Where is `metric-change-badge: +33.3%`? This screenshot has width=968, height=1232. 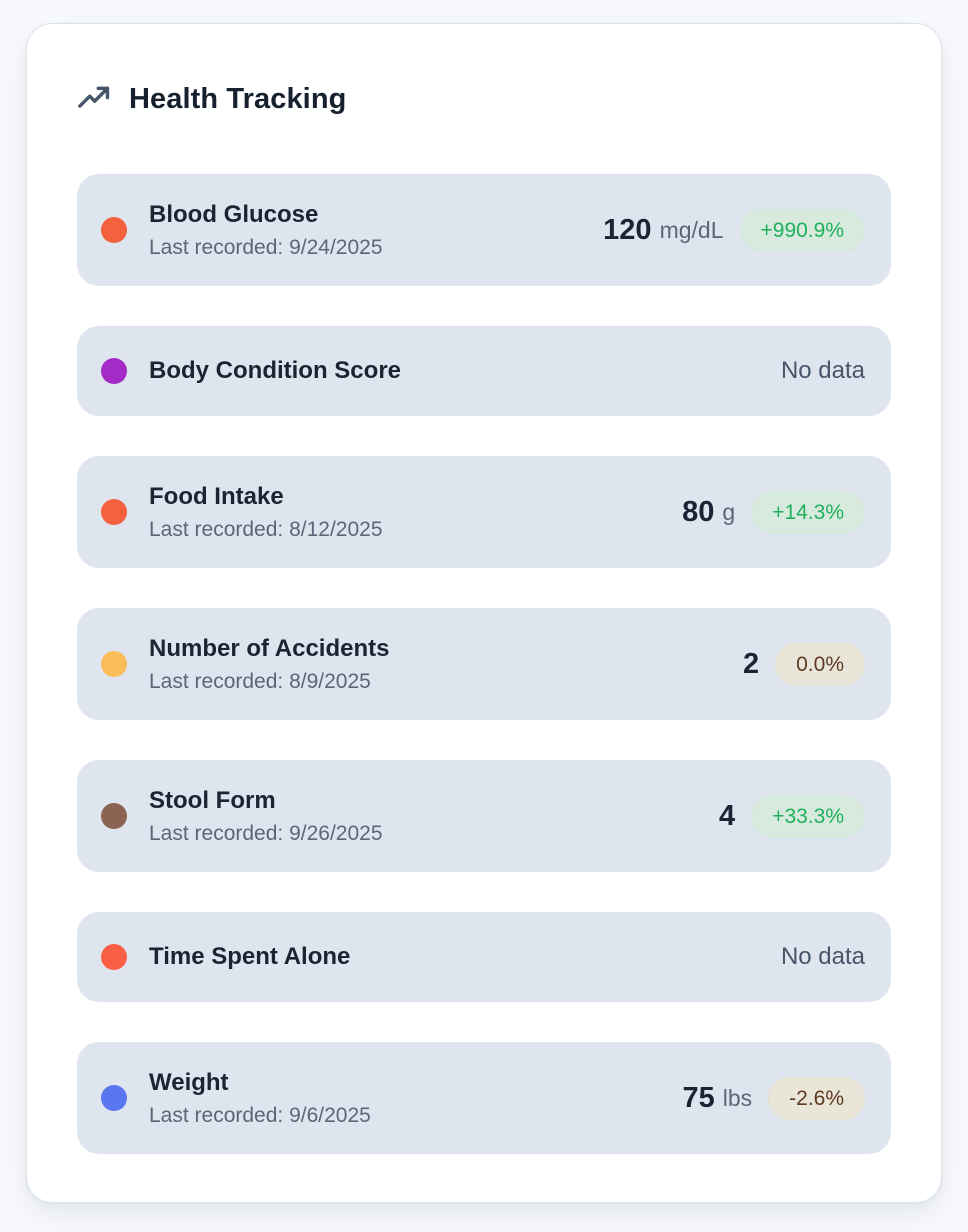 metric-change-badge: +33.3% is located at coordinates (808, 816).